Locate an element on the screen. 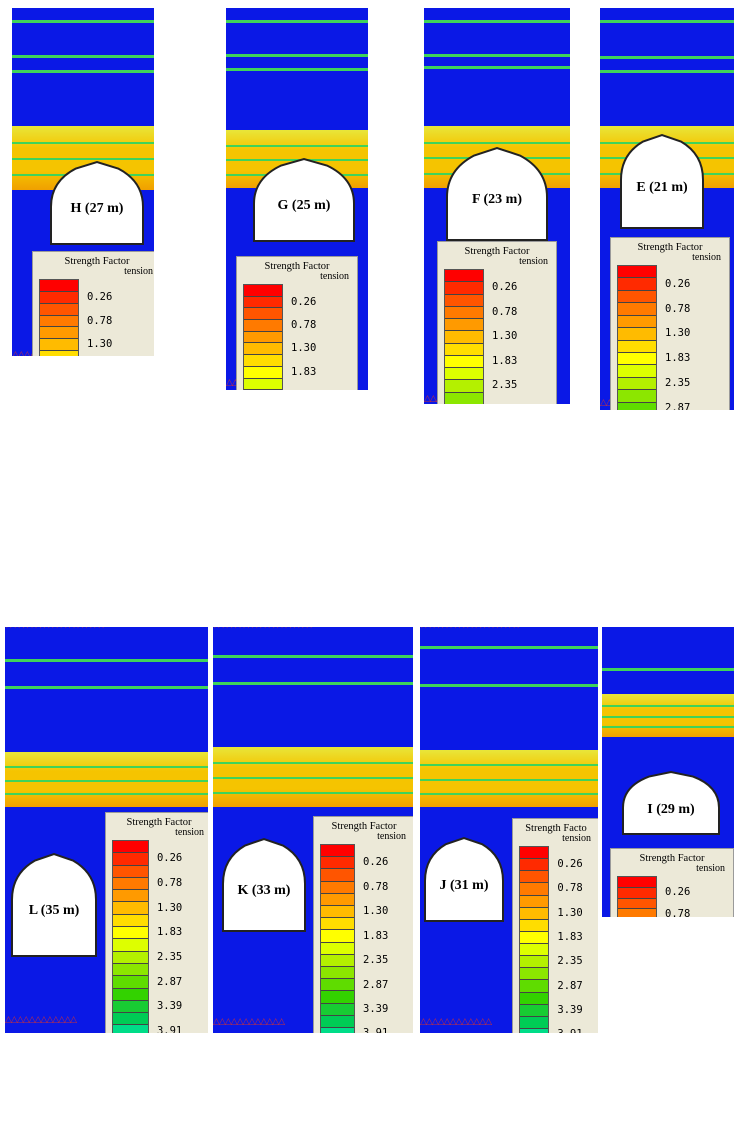 The height and width of the screenshot is (1136, 736). tunnel-opening: H (27 m) is located at coordinates (97, 203).